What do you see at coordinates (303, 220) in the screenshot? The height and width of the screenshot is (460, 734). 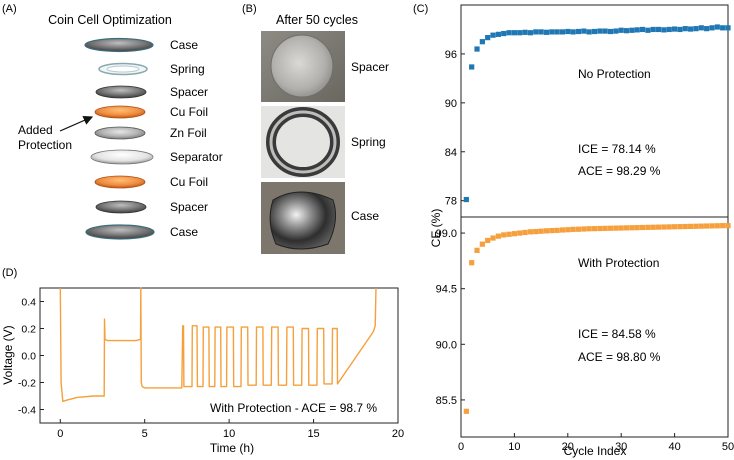 I see `photo-case-shape` at bounding box center [303, 220].